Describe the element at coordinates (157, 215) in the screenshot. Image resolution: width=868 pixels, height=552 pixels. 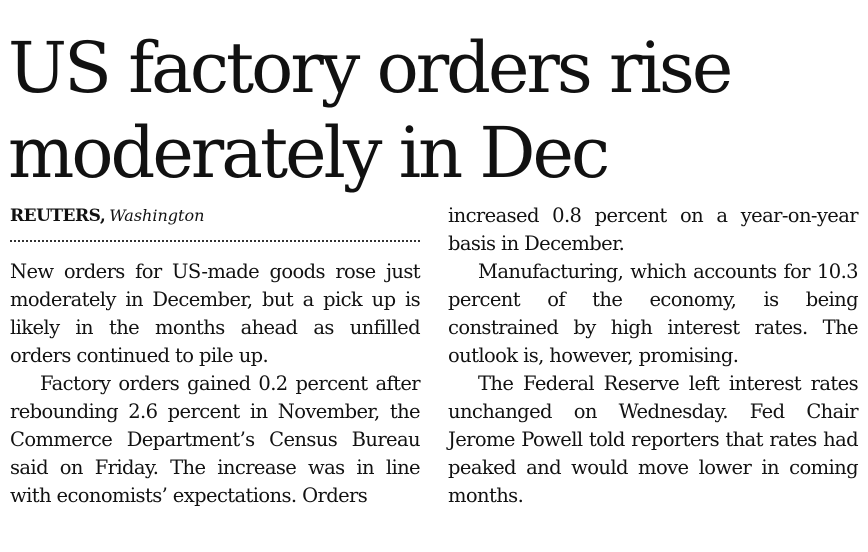
I see `byline-place: Washington` at that location.